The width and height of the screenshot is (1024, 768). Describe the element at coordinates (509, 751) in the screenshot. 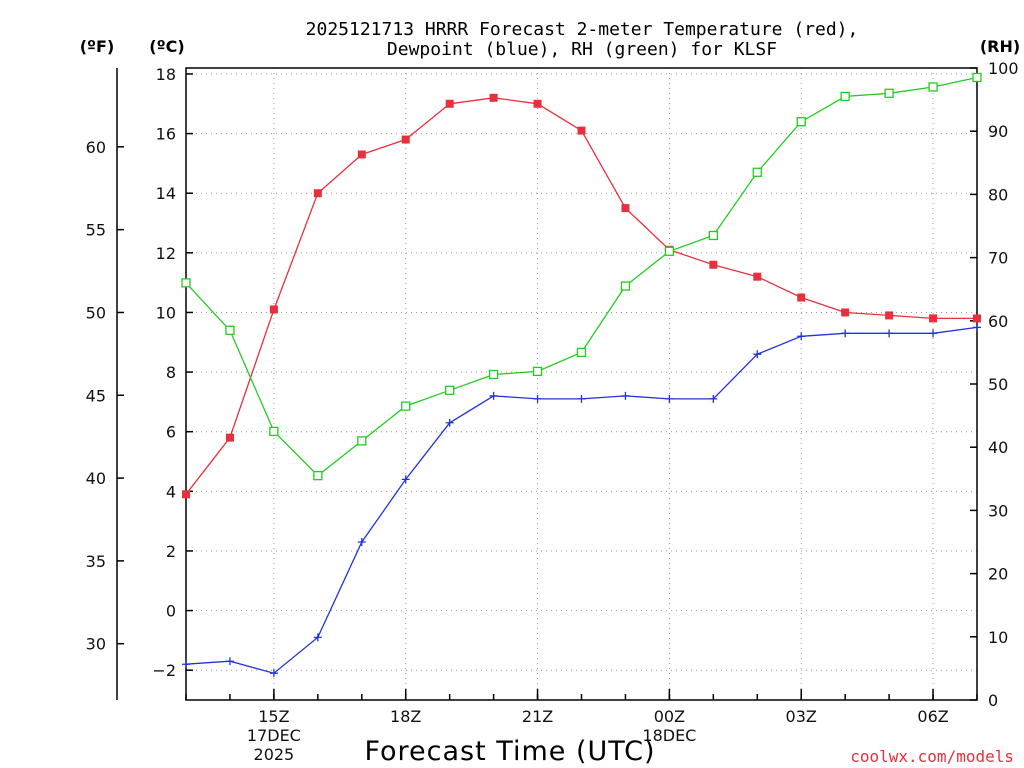

I see `x-axis-title: Forecast Time (UTC)` at that location.